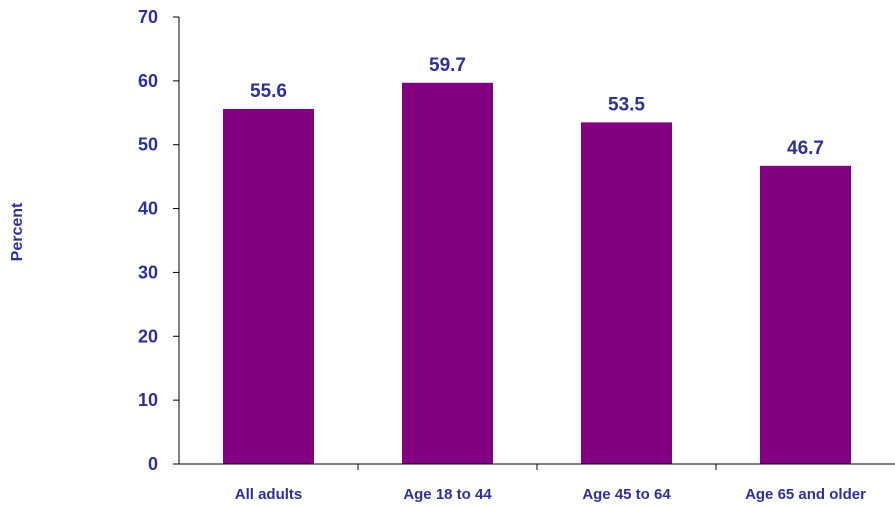  I want to click on y-axis-title: Percent, so click(17, 231).